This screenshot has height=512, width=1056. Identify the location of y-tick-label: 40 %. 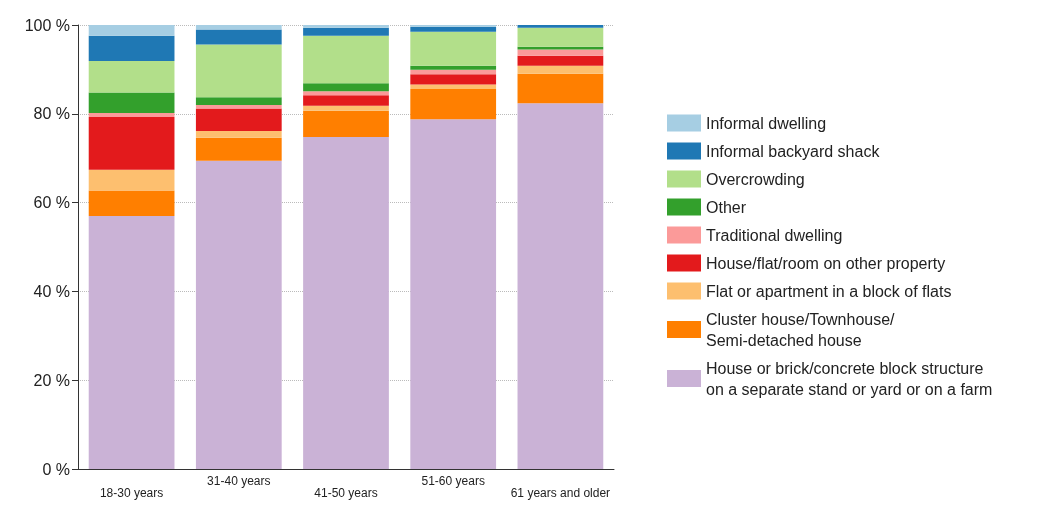
(51, 291).